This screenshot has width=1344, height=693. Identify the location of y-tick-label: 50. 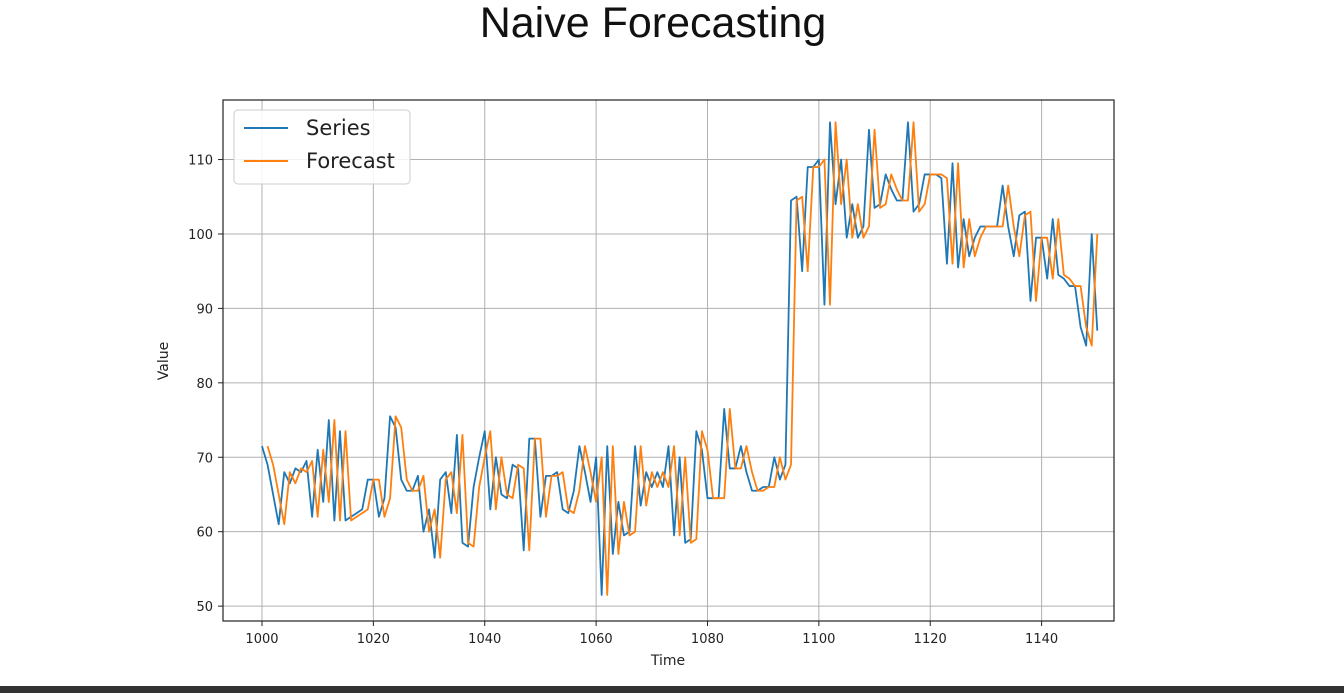
(204, 607).